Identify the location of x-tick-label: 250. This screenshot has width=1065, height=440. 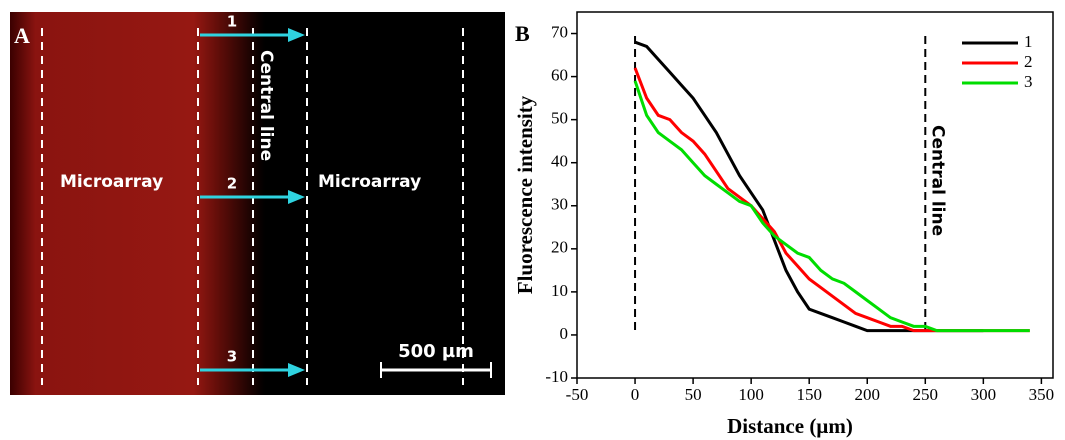
(926, 394).